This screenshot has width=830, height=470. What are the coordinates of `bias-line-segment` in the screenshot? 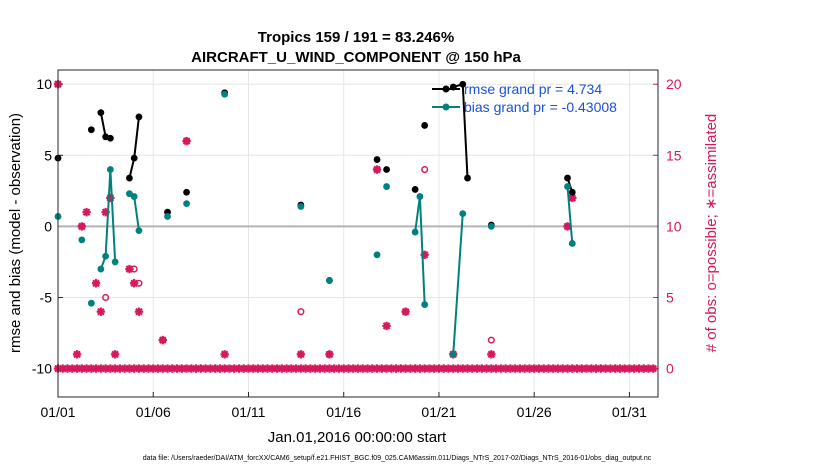 It's located at (108, 219).